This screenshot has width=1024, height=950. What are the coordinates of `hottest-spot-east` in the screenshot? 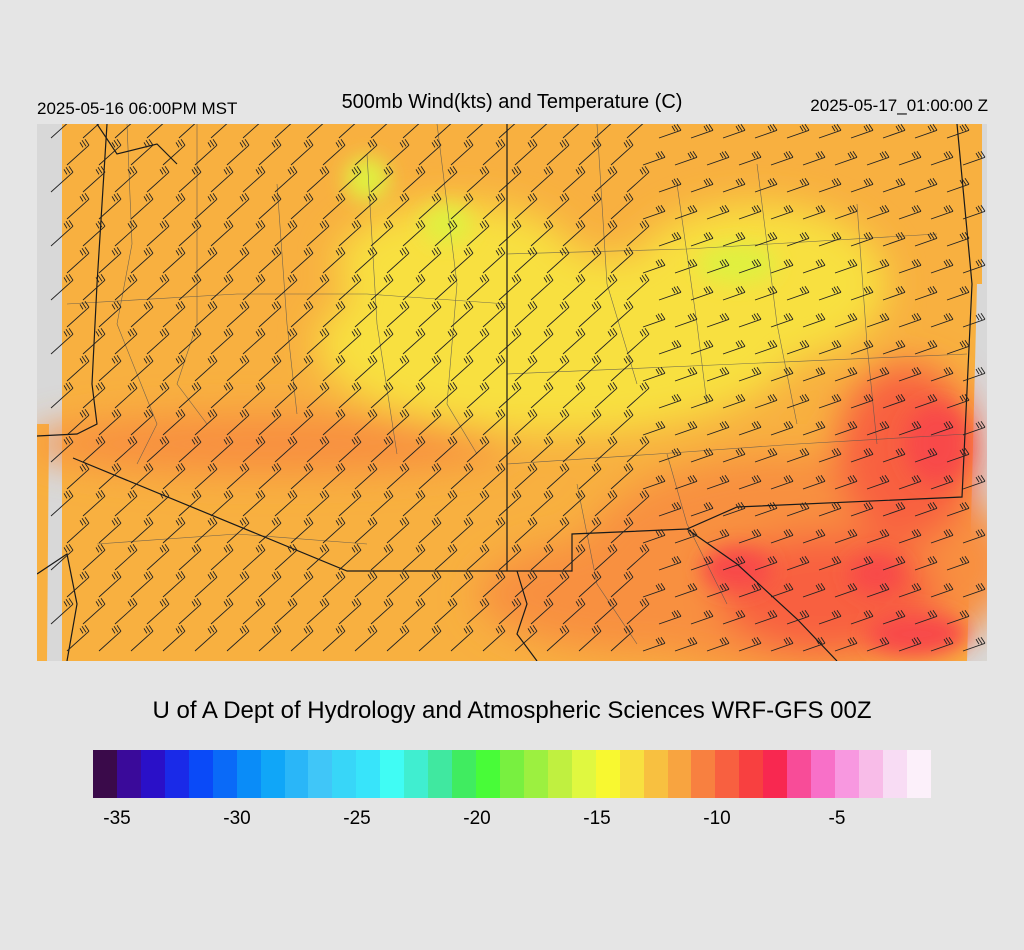 It's located at (937, 444).